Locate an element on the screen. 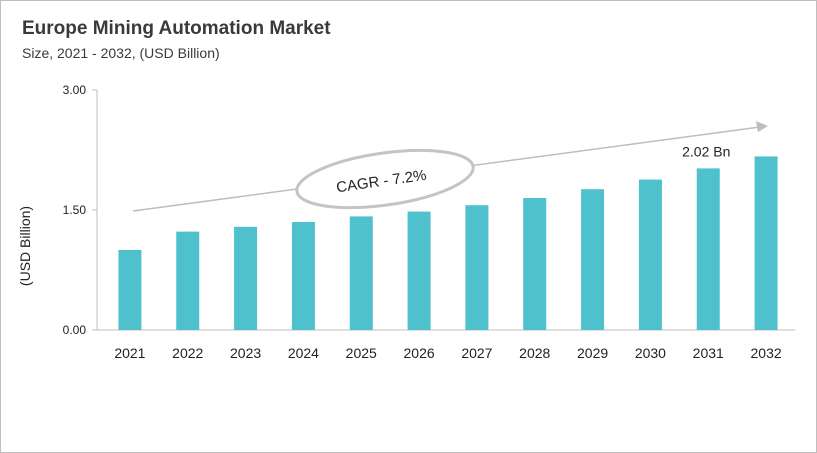 Image resolution: width=817 pixels, height=453 pixels. x-tick-label: 2024 is located at coordinates (303, 353).